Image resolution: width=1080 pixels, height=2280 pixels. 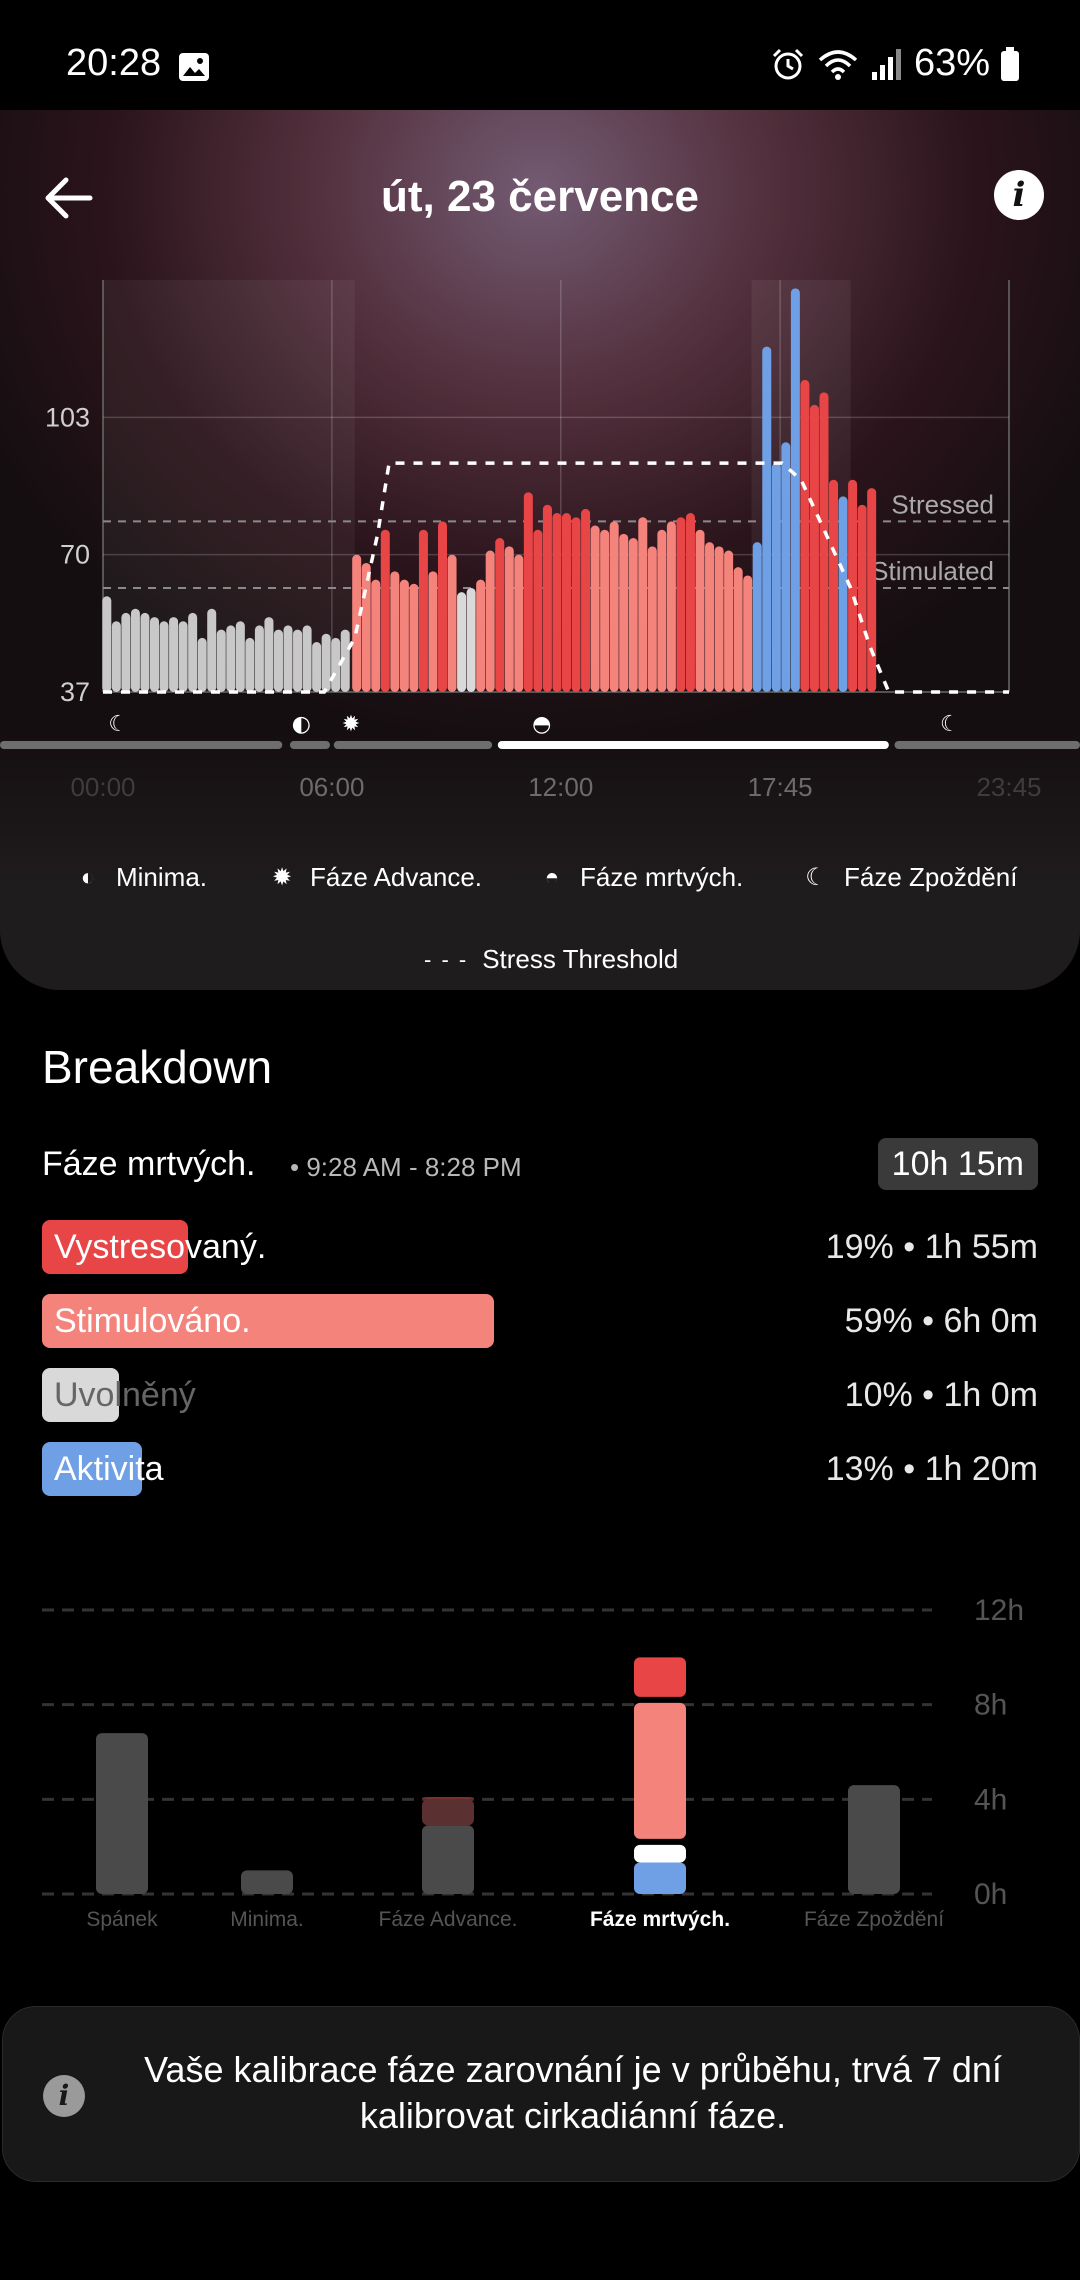 What do you see at coordinates (886, 64) in the screenshot?
I see `signal-icon` at bounding box center [886, 64].